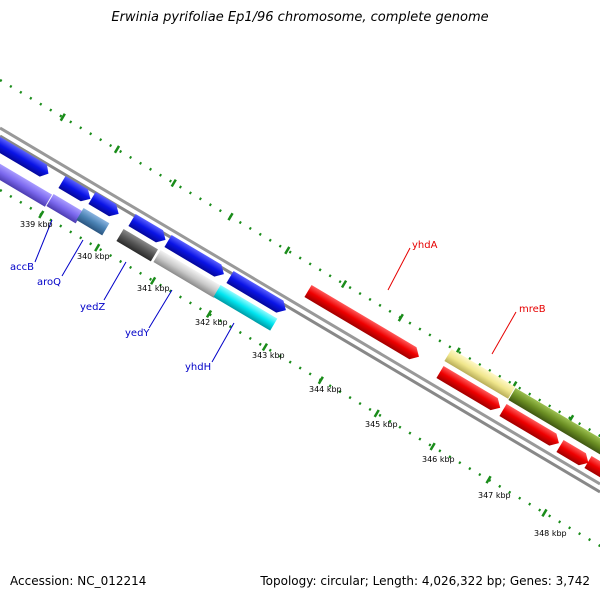 This screenshot has height=600, width=600. I want to click on gene-olive, so click(554, 424).